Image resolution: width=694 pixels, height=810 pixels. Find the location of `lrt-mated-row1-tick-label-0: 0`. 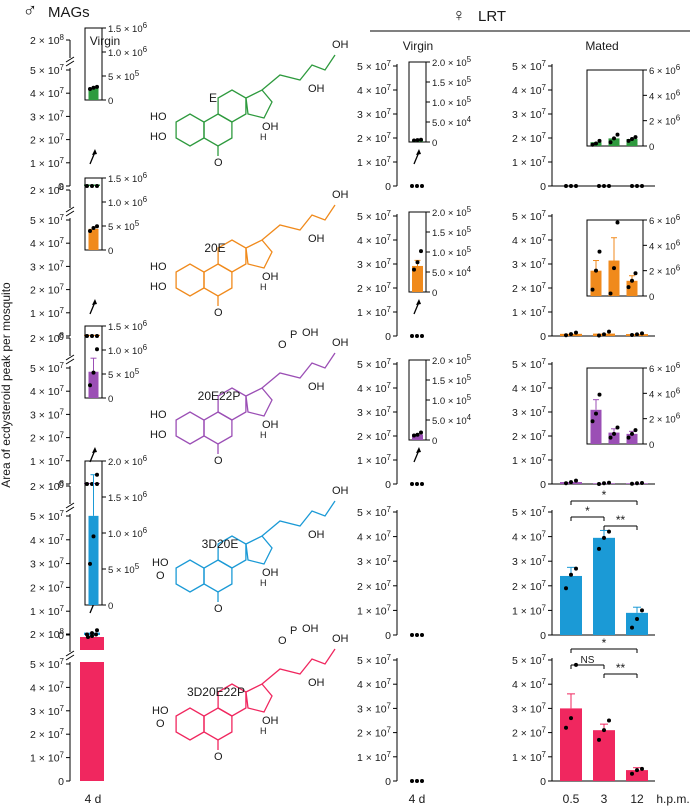

lrt-mated-row1-tick-label-0: 0 is located at coordinates (543, 337).